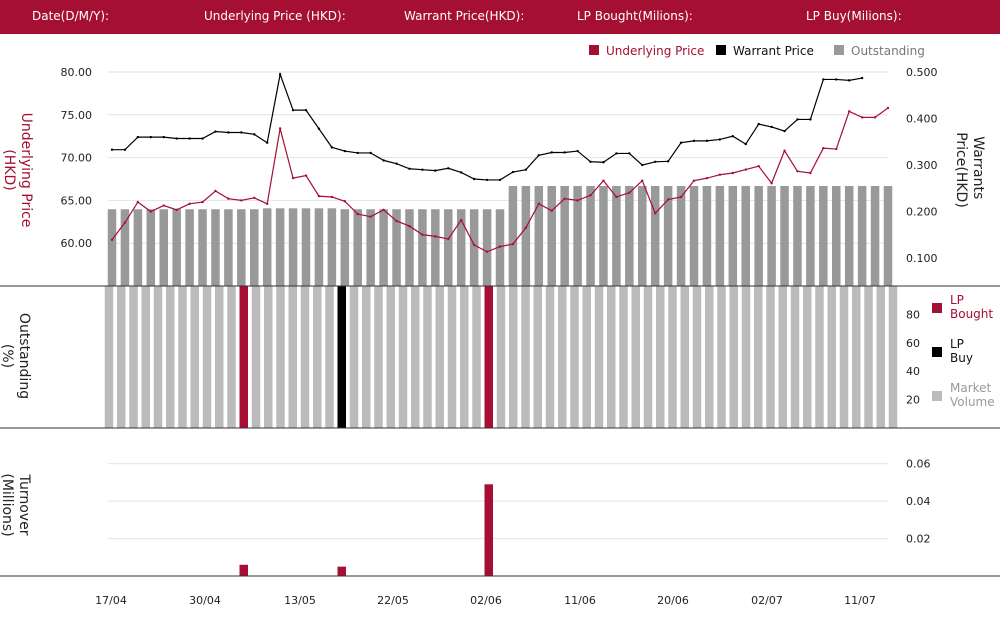 Image resolution: width=1000 pixels, height=620 pixels. Describe the element at coordinates (655, 51) in the screenshot. I see `legend-label: Underlying Price` at that location.